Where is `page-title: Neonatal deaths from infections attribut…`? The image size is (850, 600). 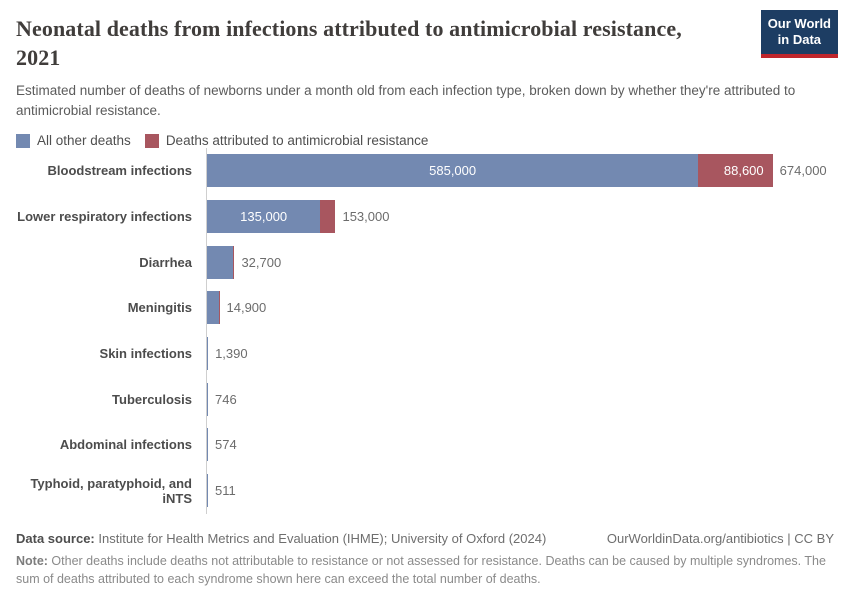
page-title: Neonatal deaths from infections attribut… is located at coordinates (391, 43).